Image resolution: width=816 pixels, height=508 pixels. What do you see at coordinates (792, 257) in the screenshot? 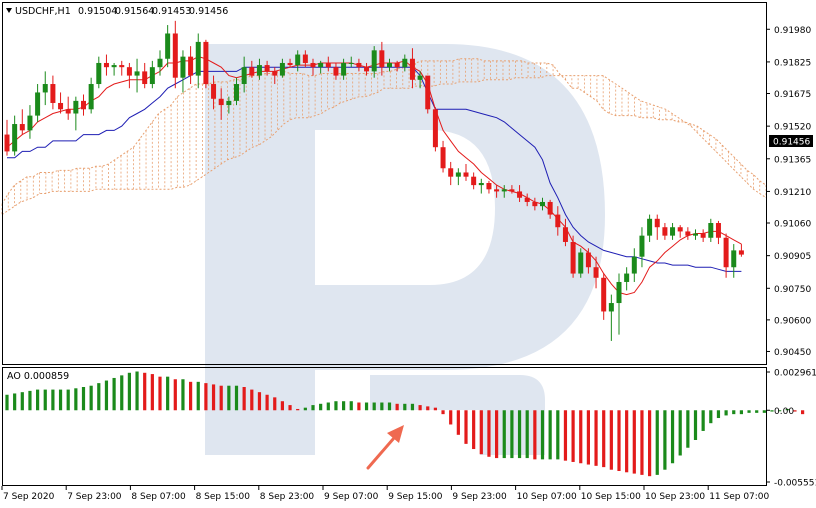
I see `price-tick-label: 0.90905` at bounding box center [792, 257].